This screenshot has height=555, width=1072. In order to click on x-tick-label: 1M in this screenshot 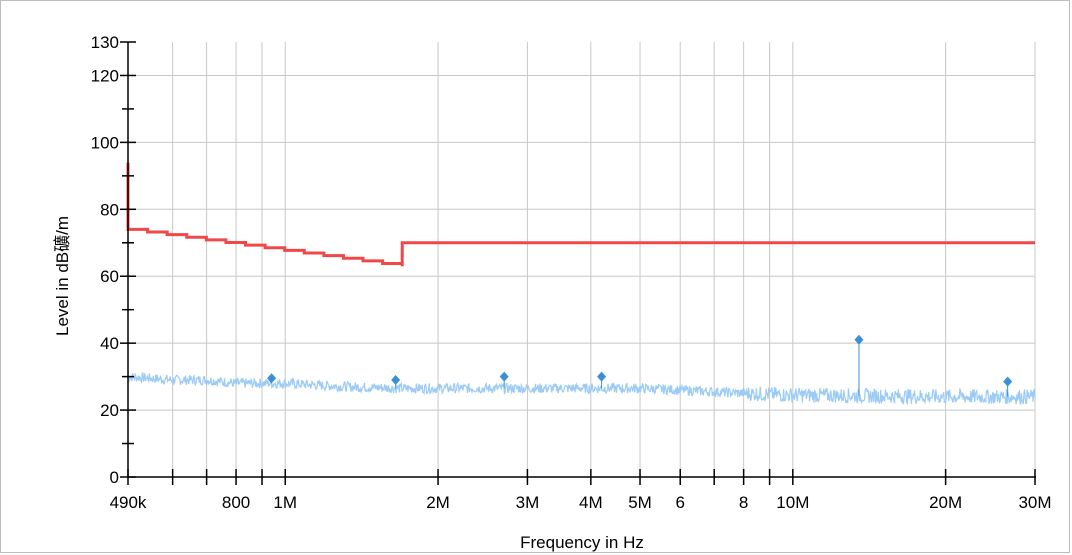, I will do `click(285, 502)`.